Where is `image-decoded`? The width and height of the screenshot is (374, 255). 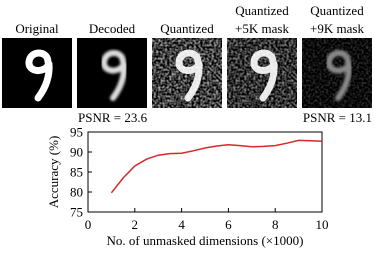
image-decoded is located at coordinates (112, 73).